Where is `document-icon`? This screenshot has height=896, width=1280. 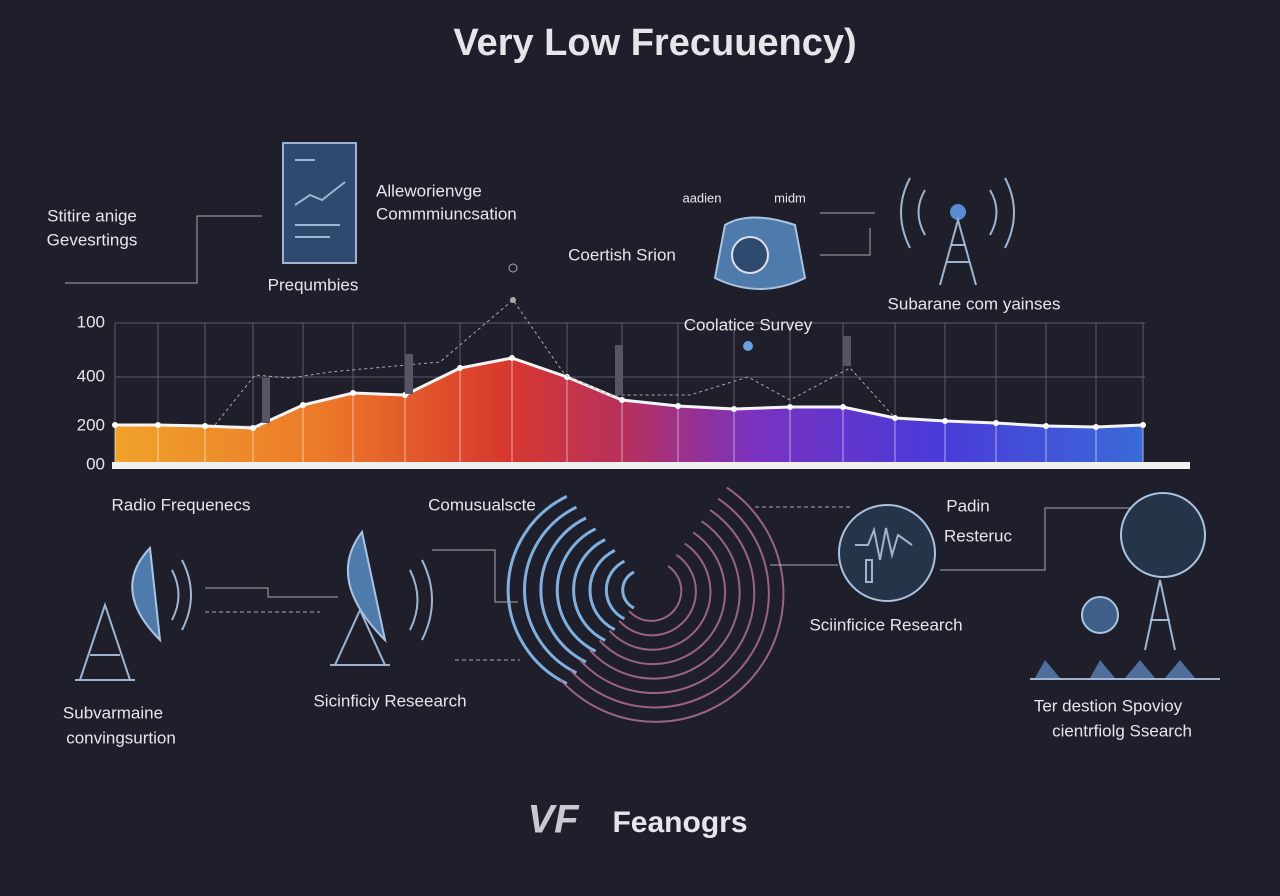 document-icon is located at coordinates (319, 203).